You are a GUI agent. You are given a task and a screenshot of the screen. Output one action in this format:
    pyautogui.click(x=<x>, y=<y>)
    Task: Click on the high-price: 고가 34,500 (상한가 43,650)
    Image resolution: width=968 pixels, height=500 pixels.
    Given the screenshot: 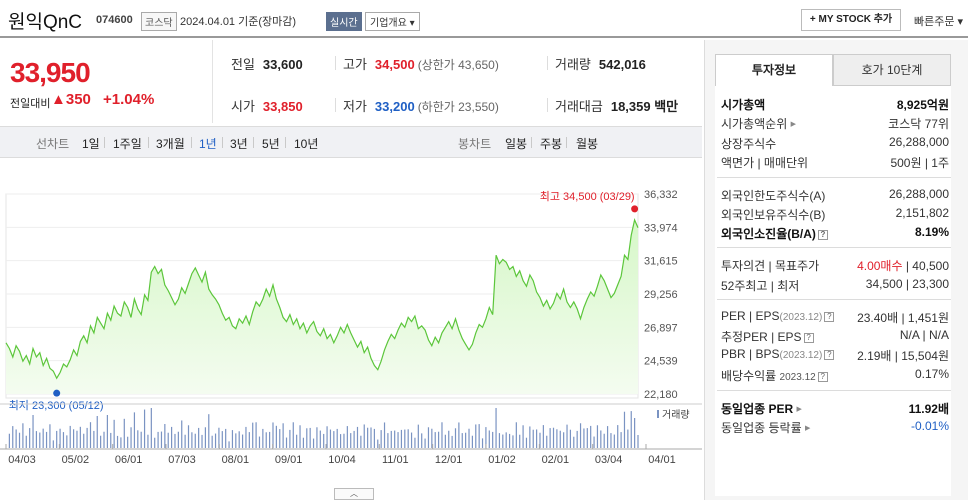 What is the action you would take?
    pyautogui.click(x=421, y=64)
    